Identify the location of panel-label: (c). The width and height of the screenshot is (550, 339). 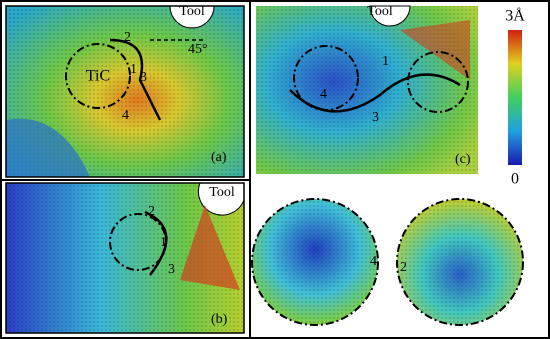
(463, 159).